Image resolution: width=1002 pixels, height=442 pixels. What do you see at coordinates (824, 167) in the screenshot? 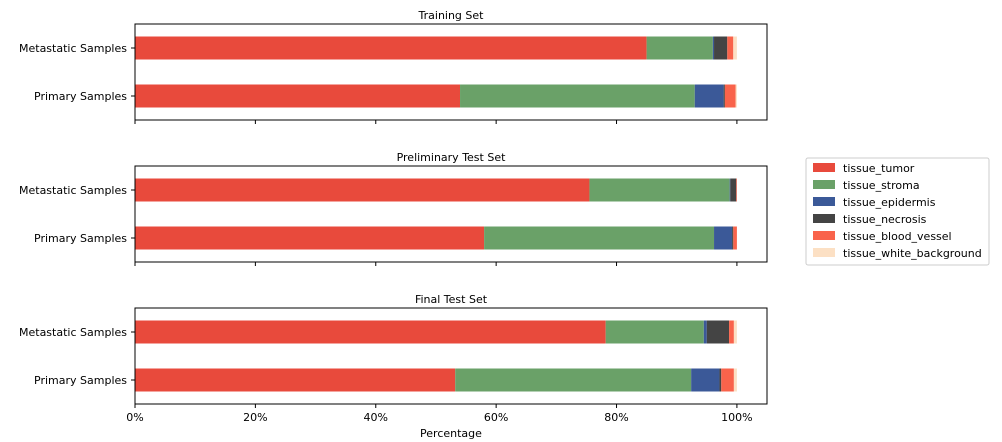
I see `legend-swatch-tissue_tumor` at bounding box center [824, 167].